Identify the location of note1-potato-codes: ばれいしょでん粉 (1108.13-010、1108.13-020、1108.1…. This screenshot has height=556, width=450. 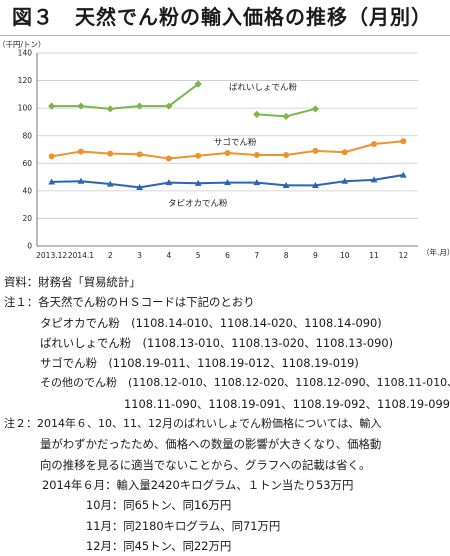
(217, 342).